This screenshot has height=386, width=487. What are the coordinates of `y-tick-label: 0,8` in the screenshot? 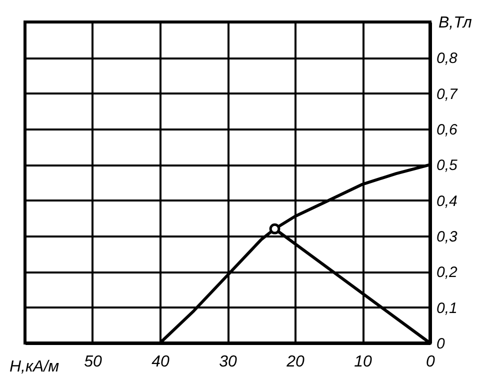 It's located at (447, 59).